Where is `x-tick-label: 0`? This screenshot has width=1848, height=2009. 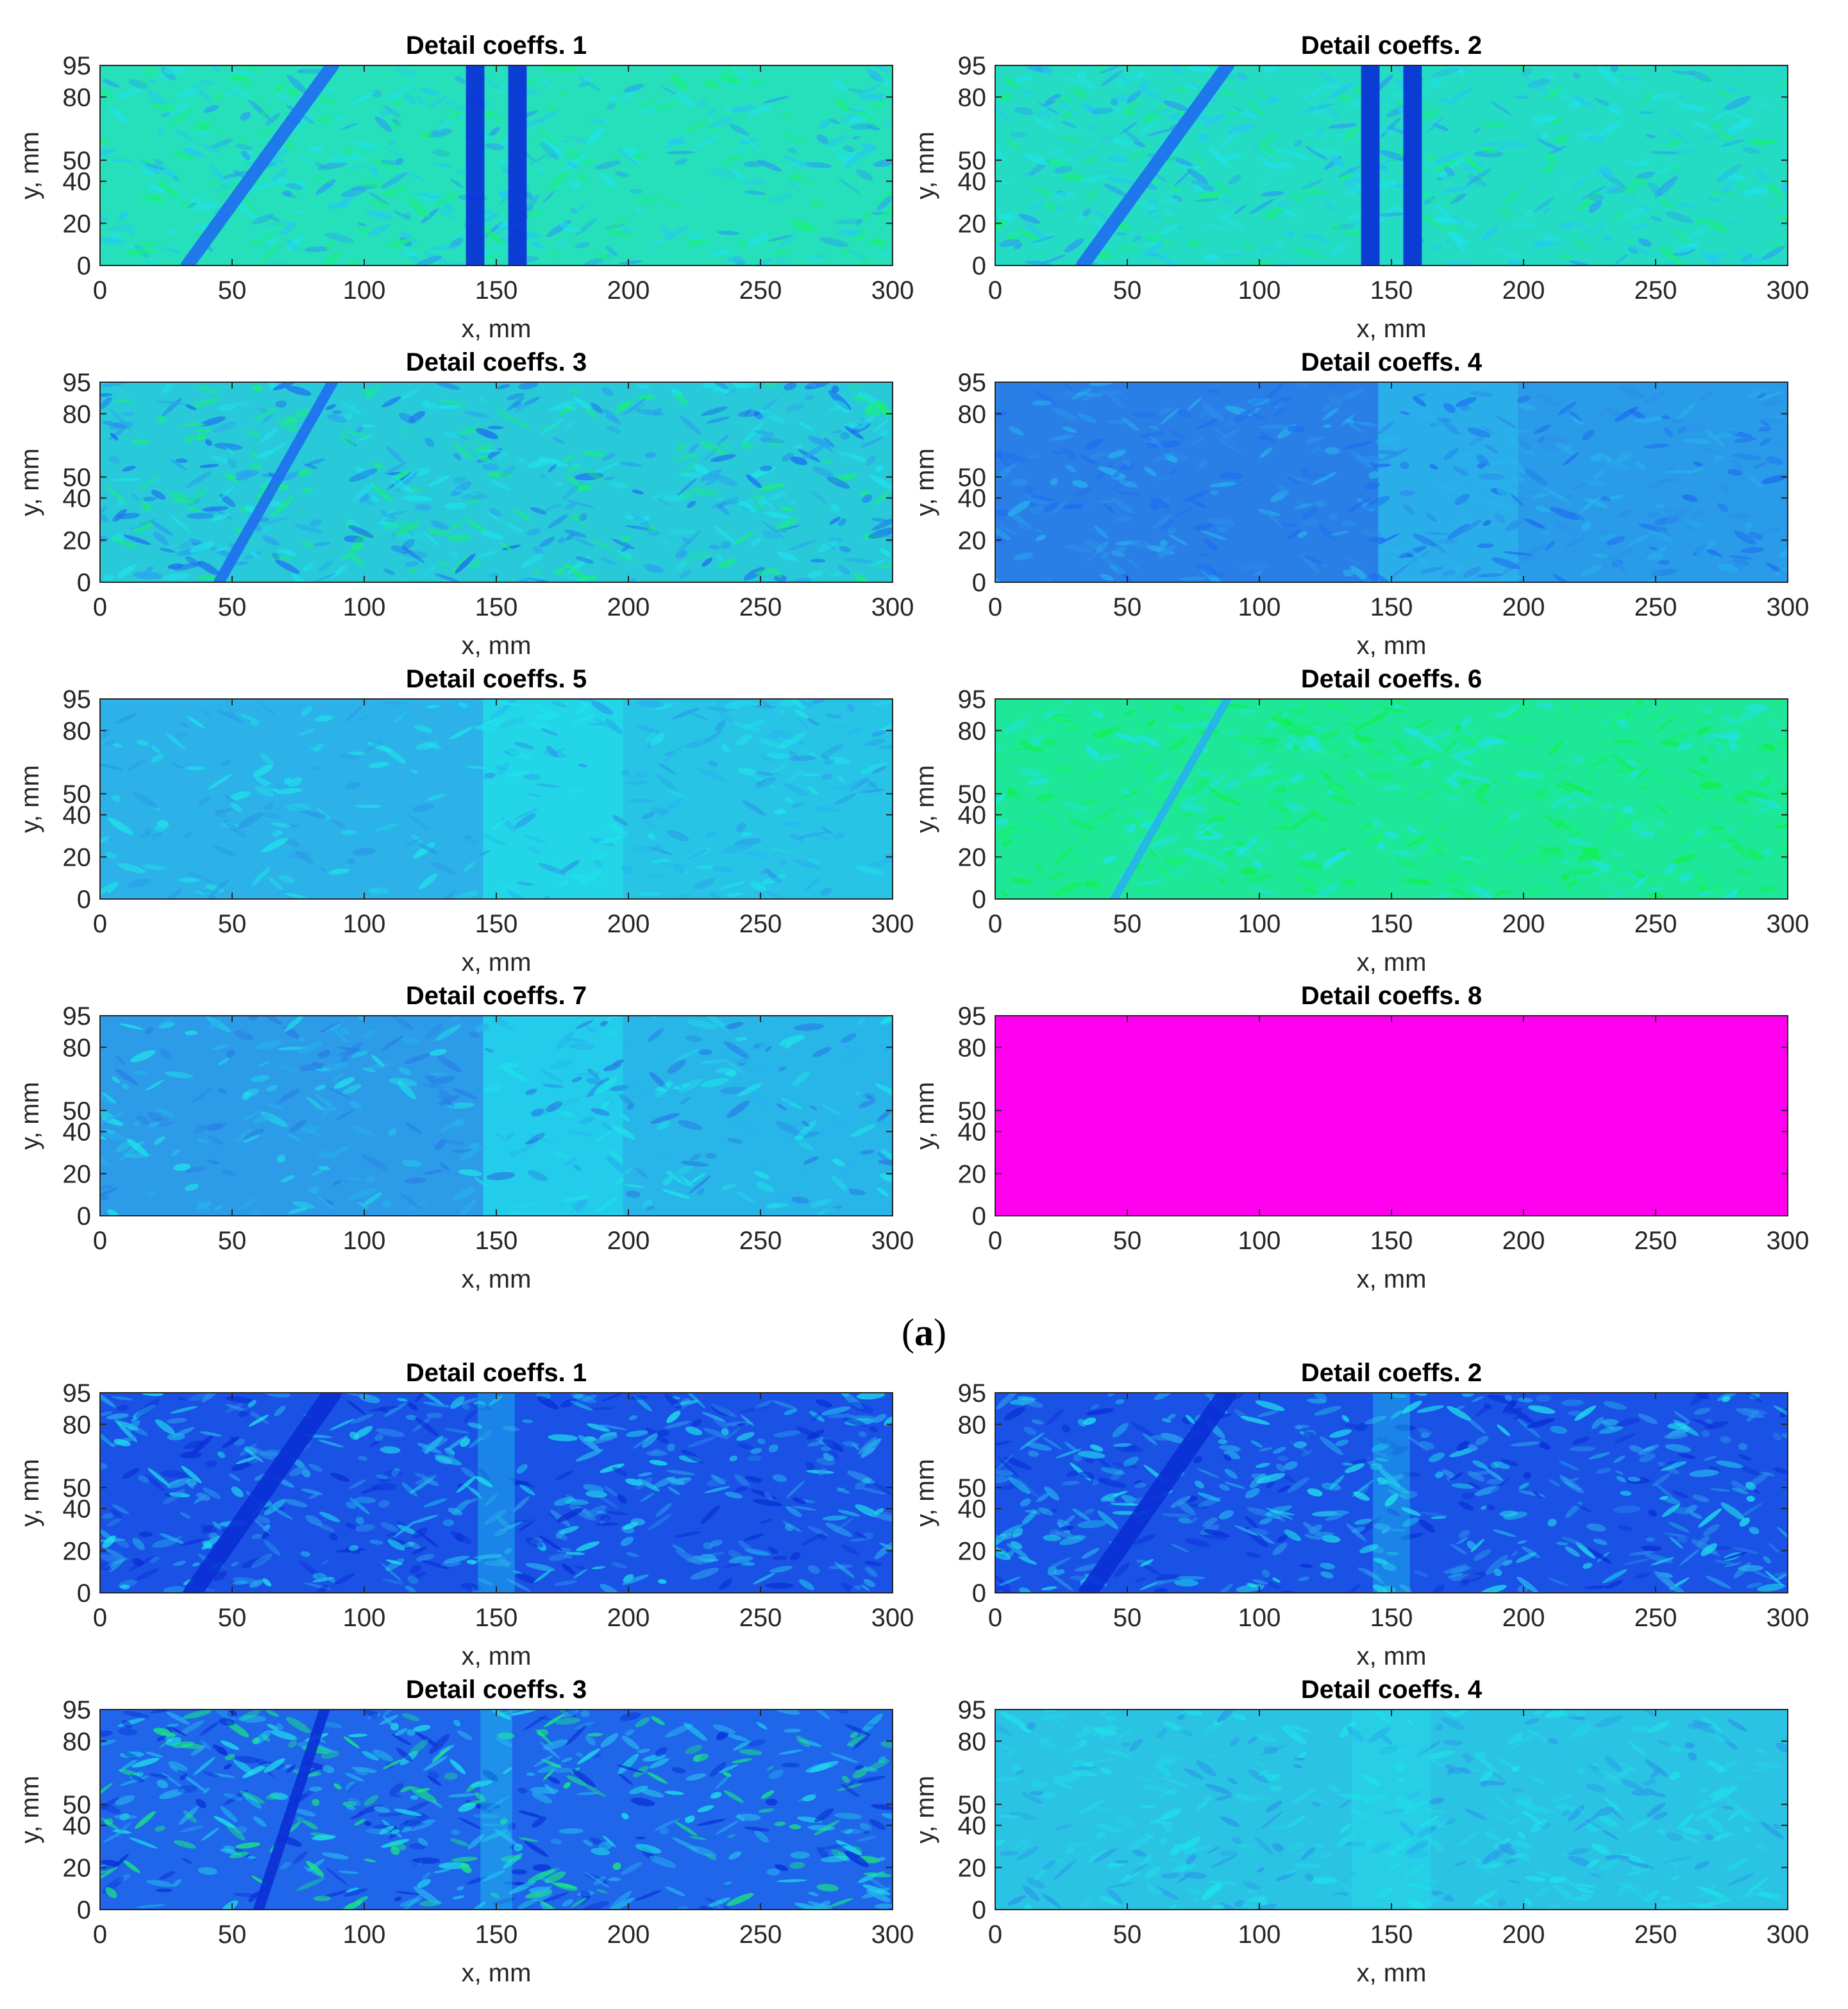
x-tick-label: 0 is located at coordinates (100, 607).